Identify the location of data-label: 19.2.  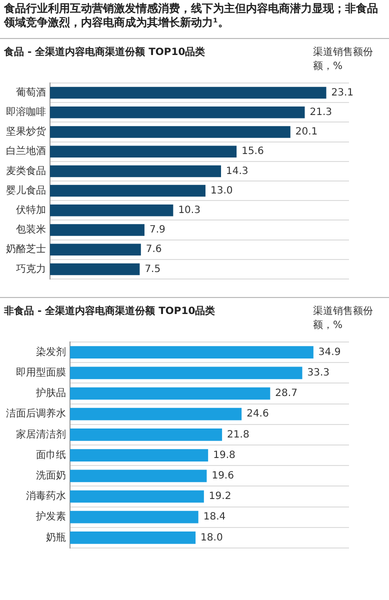
(220, 496).